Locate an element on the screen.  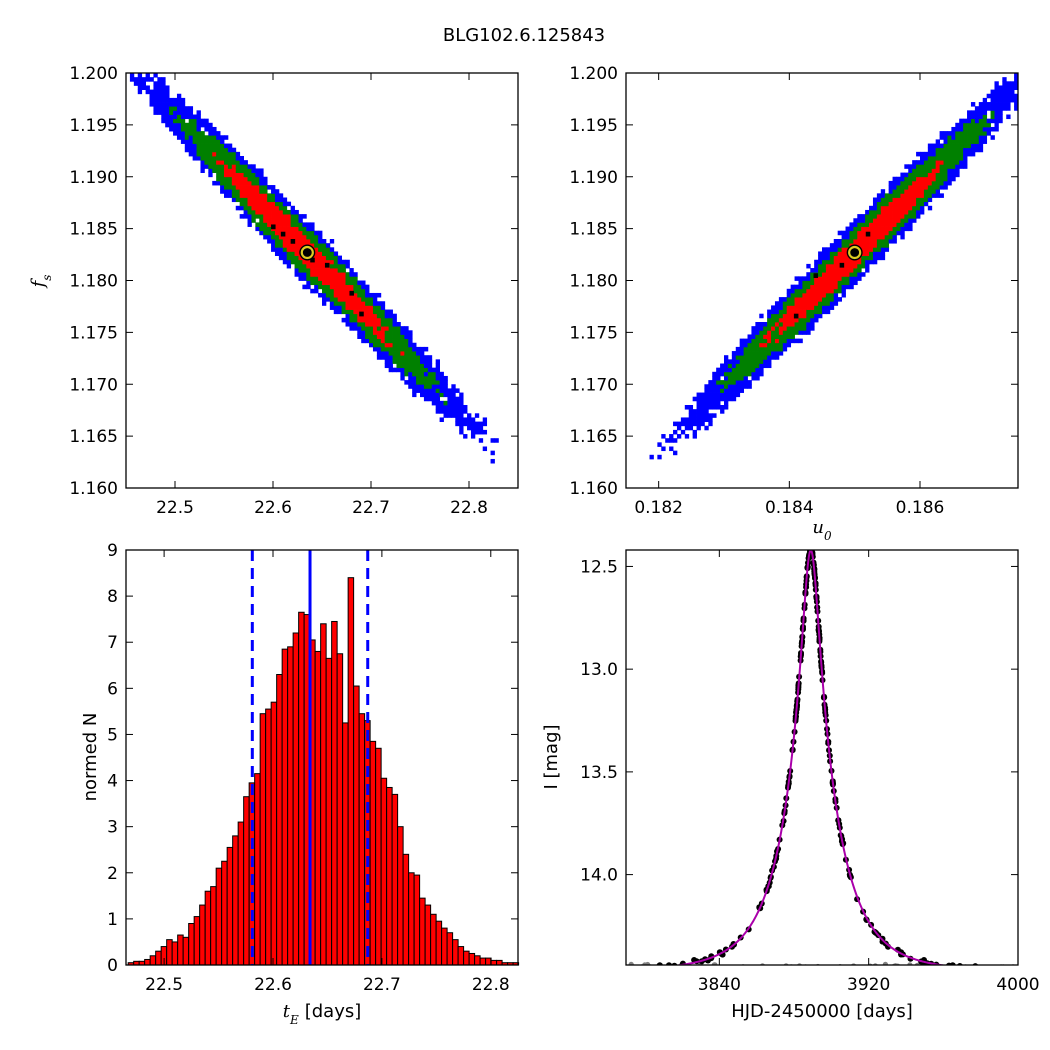
bl-xtick-label: 22.8 is located at coordinates (491, 985).